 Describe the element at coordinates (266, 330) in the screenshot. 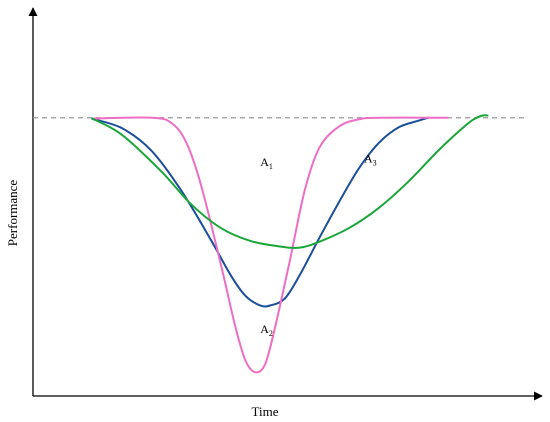

I see `area-label-2: A2` at that location.